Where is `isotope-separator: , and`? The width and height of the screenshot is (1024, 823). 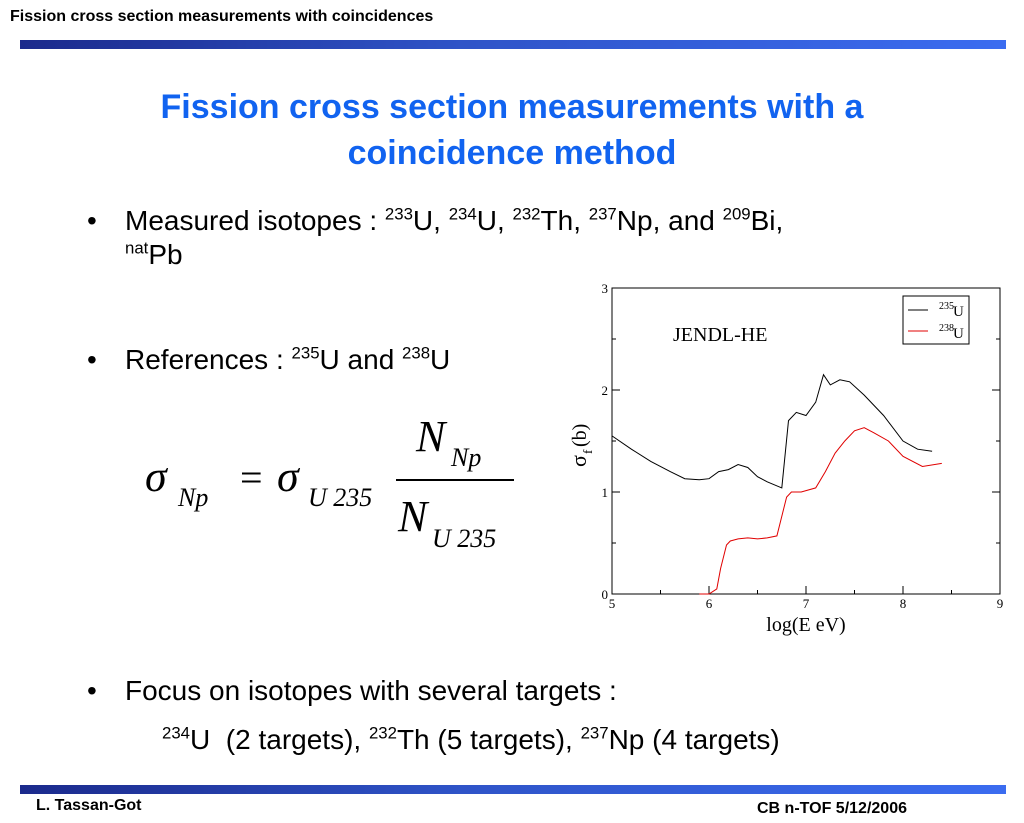 isotope-separator: , and is located at coordinates (687, 220).